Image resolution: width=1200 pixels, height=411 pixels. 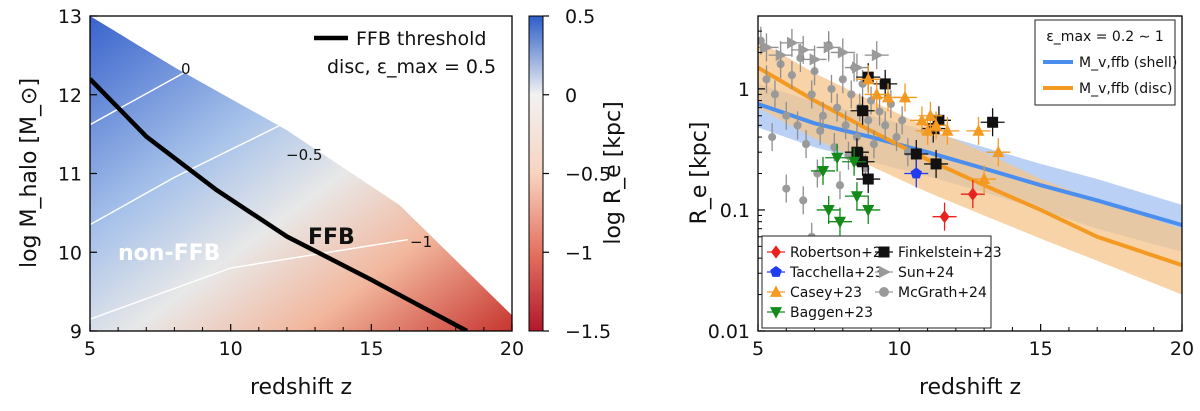 What do you see at coordinates (840, 253) in the screenshot?
I see `legend-label-robertson-23: Robertson+23` at bounding box center [840, 253].